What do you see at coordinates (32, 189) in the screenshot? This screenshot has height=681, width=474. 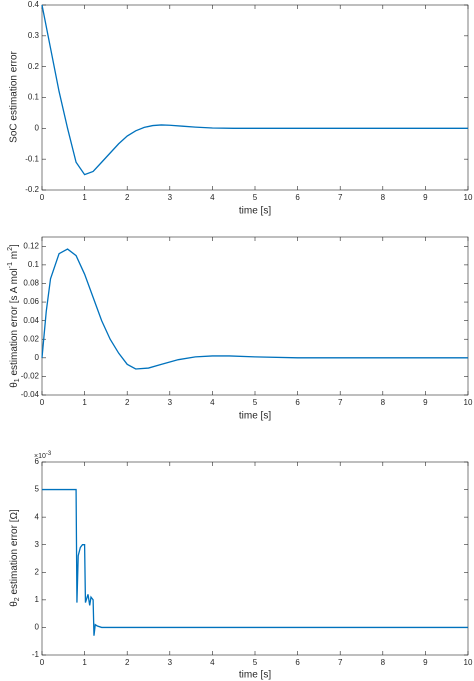 I see `y-tick-label: -0.2` at bounding box center [32, 189].